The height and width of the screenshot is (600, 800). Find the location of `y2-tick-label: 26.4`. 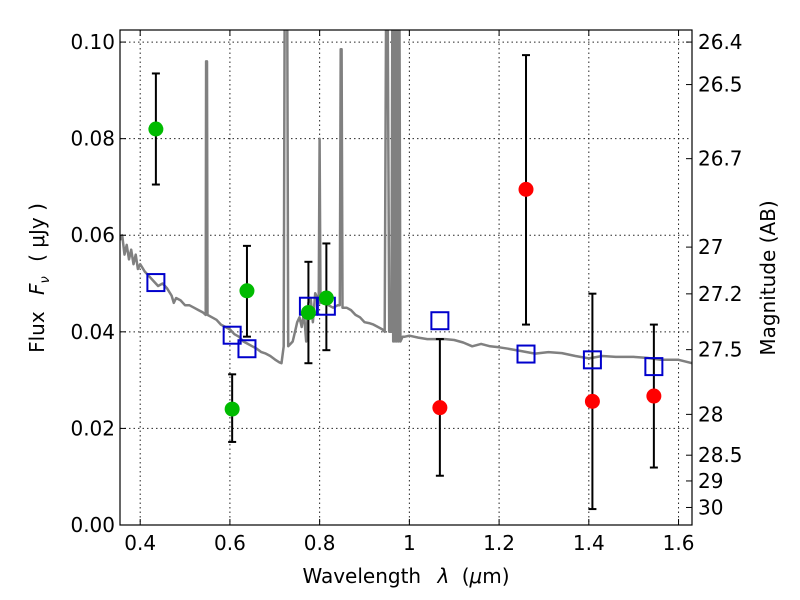

y2-tick-label: 26.4 is located at coordinates (720, 42).